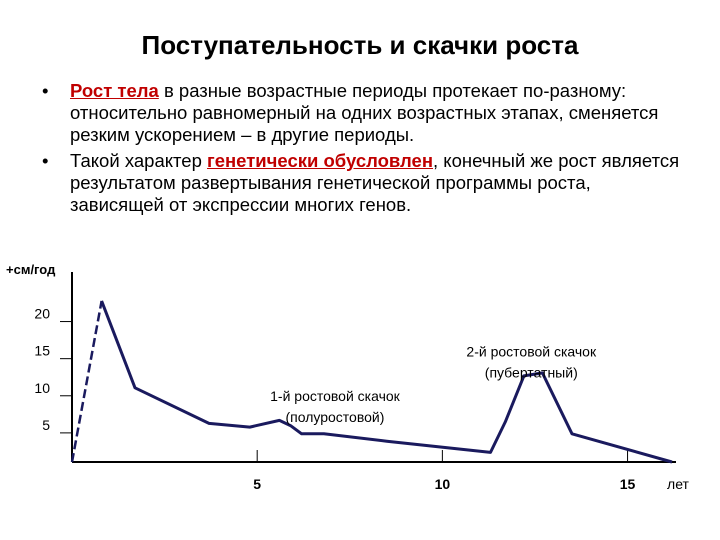  Describe the element at coordinates (335, 396) in the screenshot. I see `growth-spurt-annotation: 1-й ростовой скачок` at that location.